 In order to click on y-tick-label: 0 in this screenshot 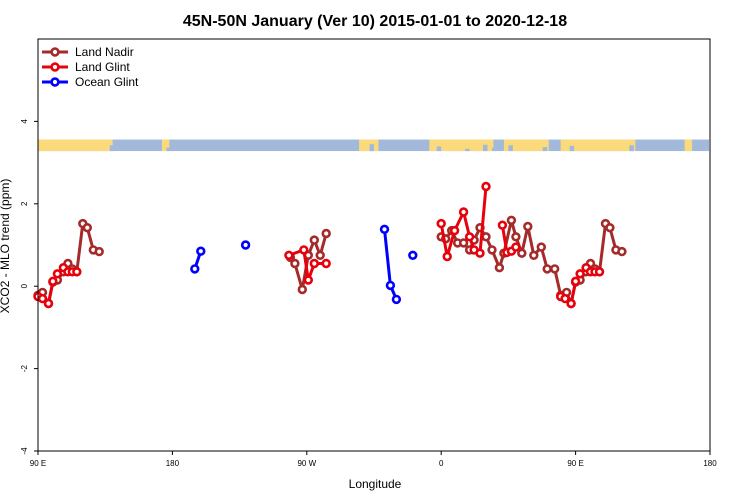, I will do `click(24, 285)`.